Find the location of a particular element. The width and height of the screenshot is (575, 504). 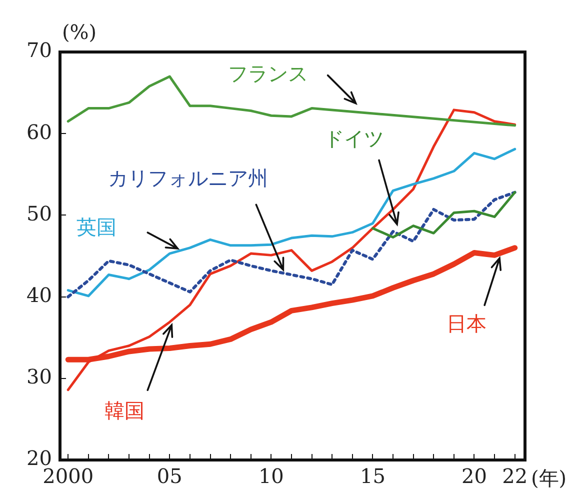

y-tick-label: 30 is located at coordinates (39, 376).